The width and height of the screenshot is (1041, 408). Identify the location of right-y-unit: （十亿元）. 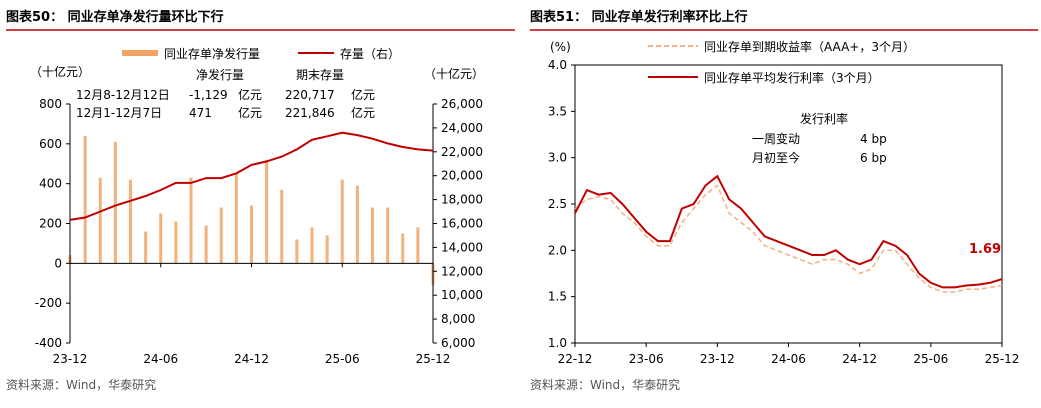
(454, 73).